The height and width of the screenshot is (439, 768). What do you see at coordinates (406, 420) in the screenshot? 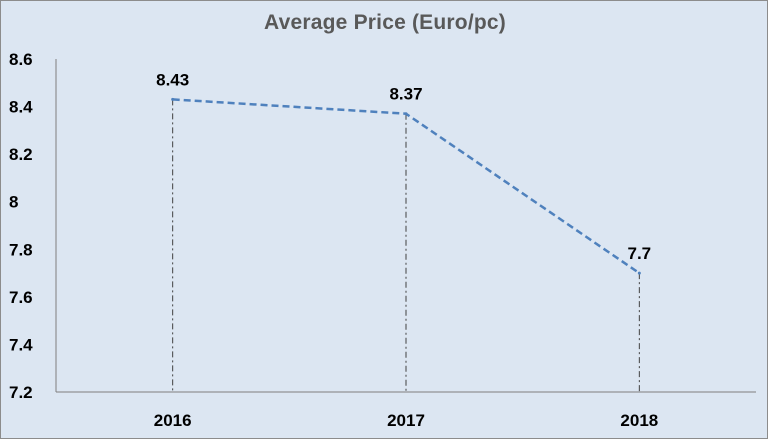
I see `x-tick-label: 2017` at bounding box center [406, 420].